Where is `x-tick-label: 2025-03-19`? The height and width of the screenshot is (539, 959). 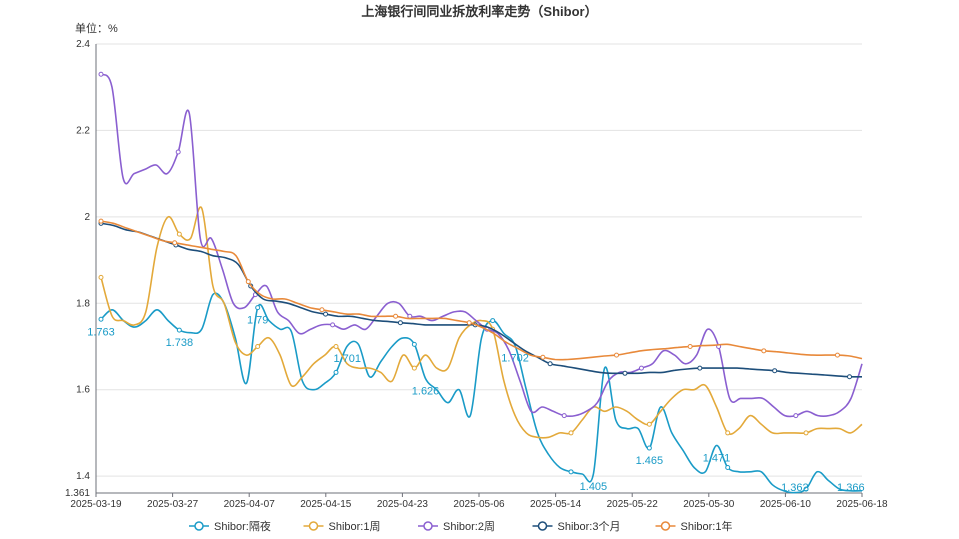
x-tick-label: 2025-03-19 is located at coordinates (96, 504).